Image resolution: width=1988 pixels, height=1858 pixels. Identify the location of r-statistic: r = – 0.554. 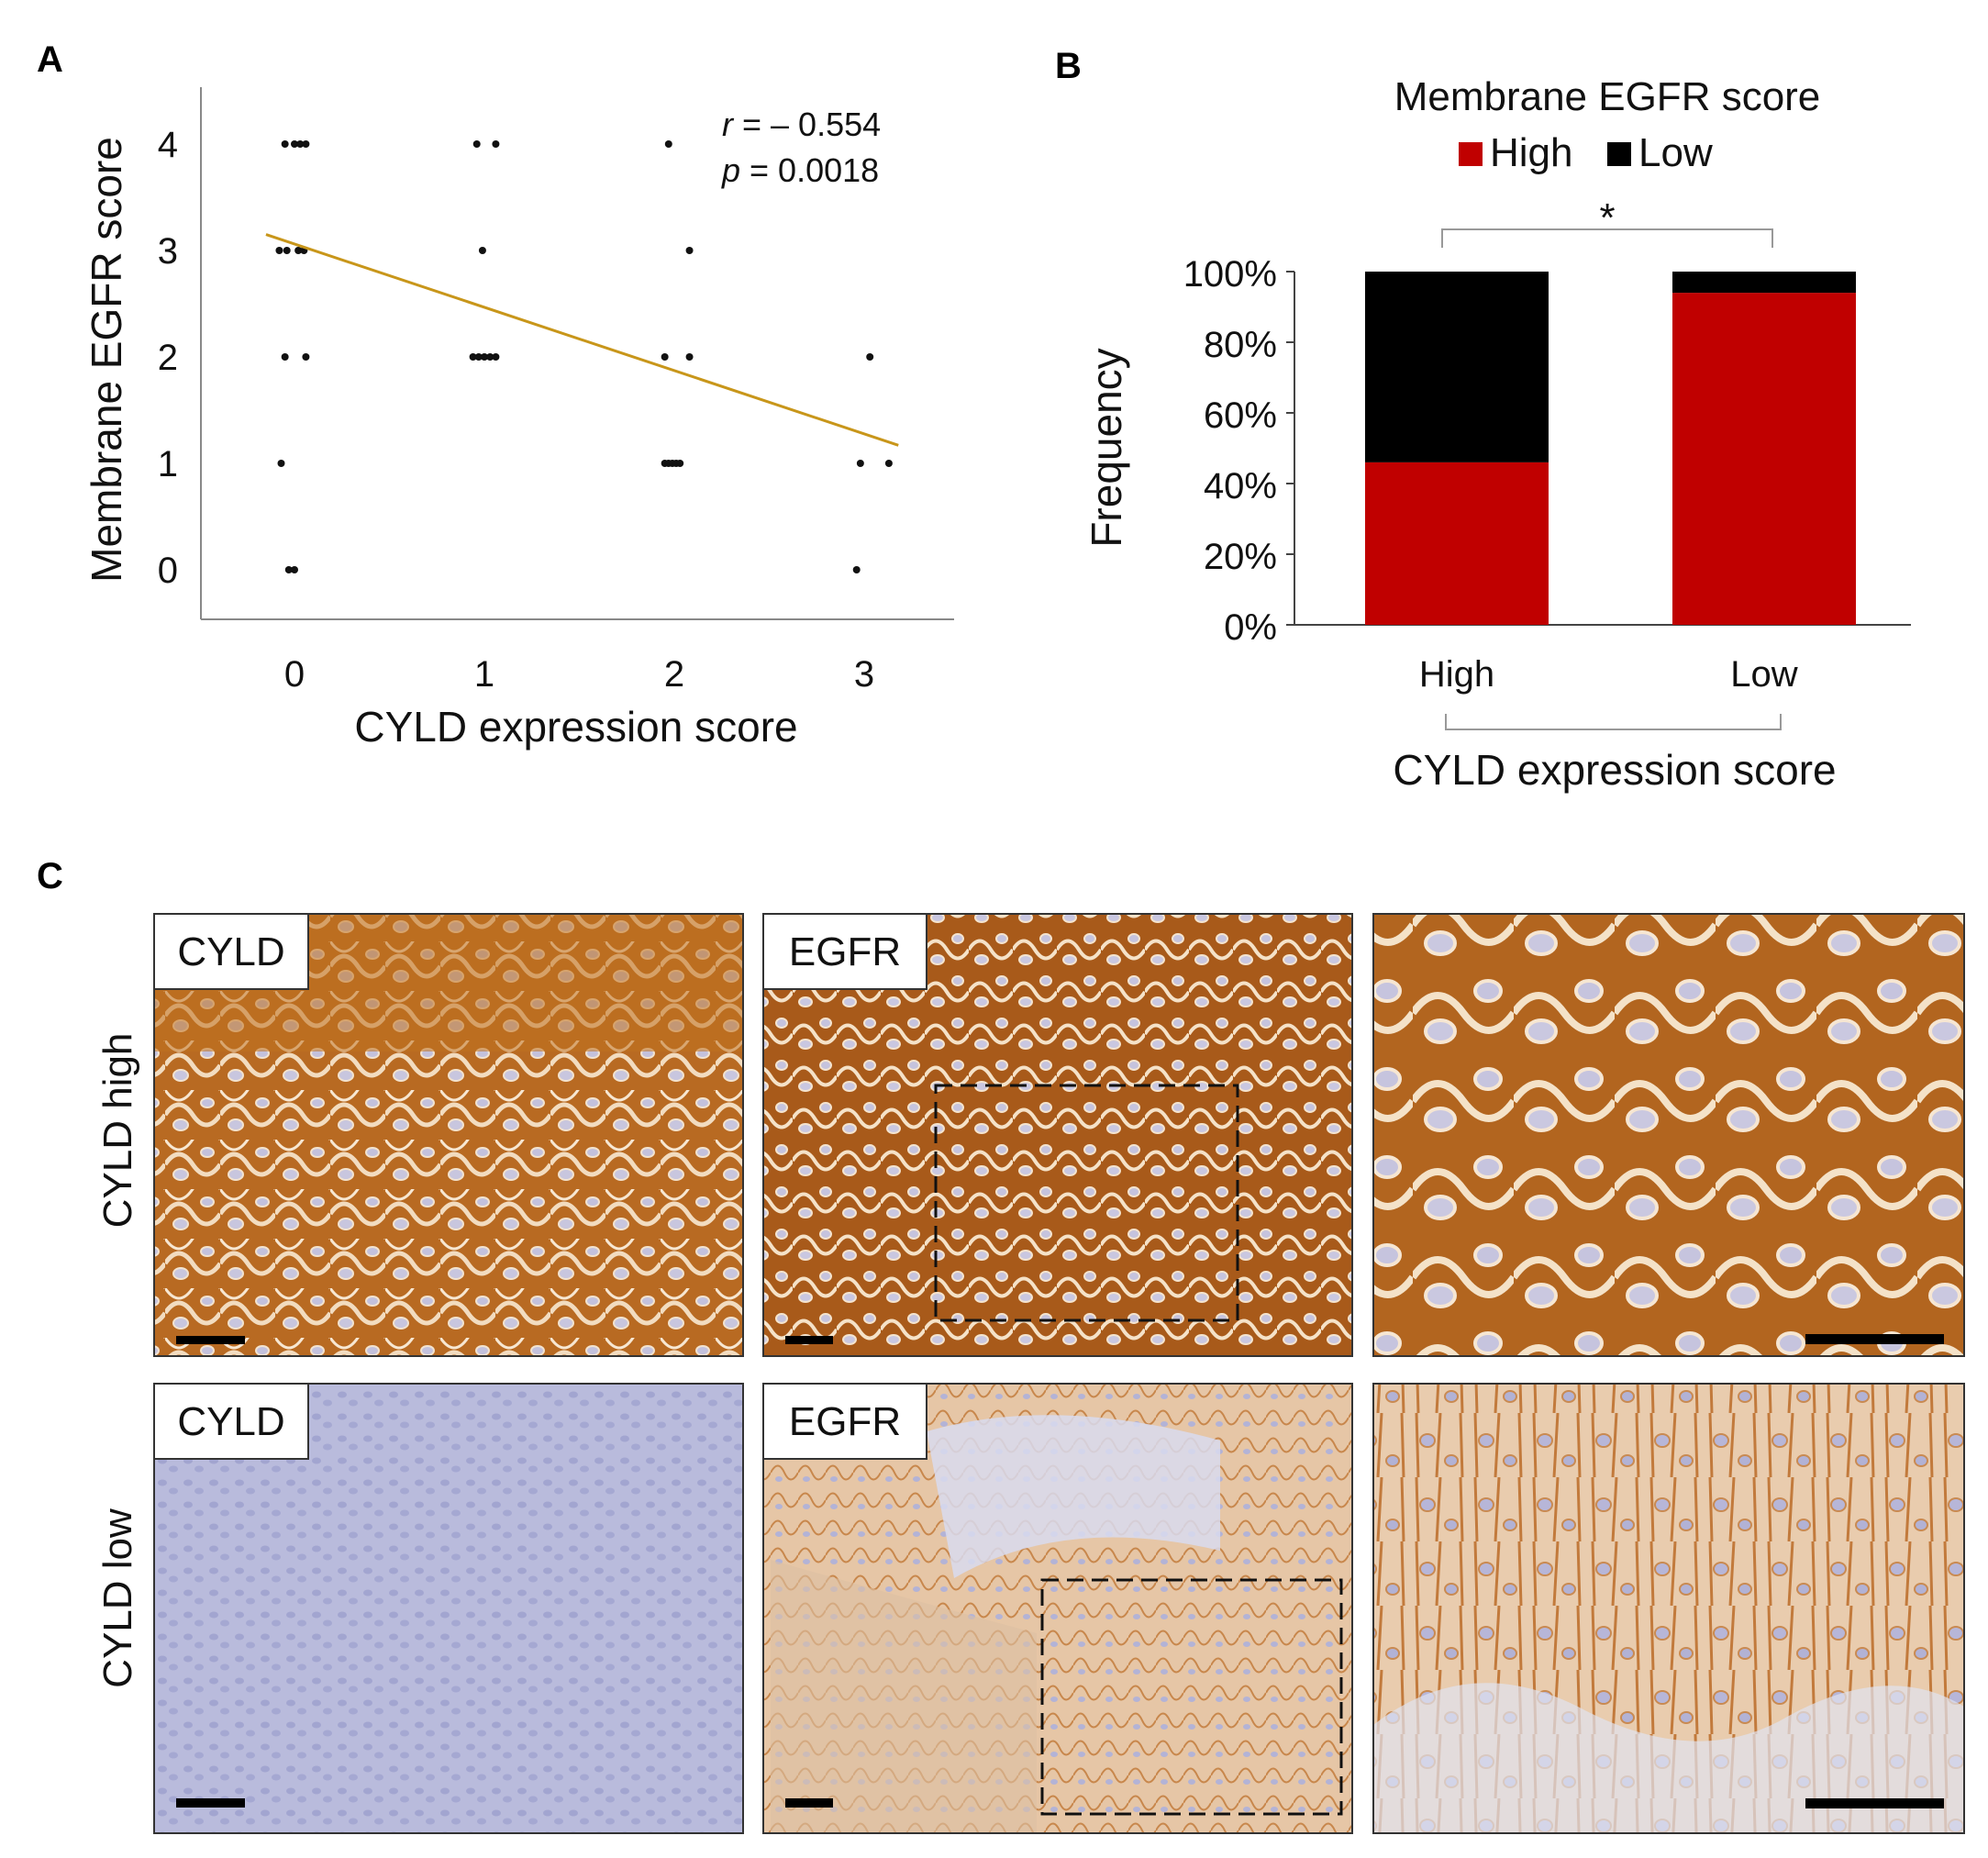
(801, 124).